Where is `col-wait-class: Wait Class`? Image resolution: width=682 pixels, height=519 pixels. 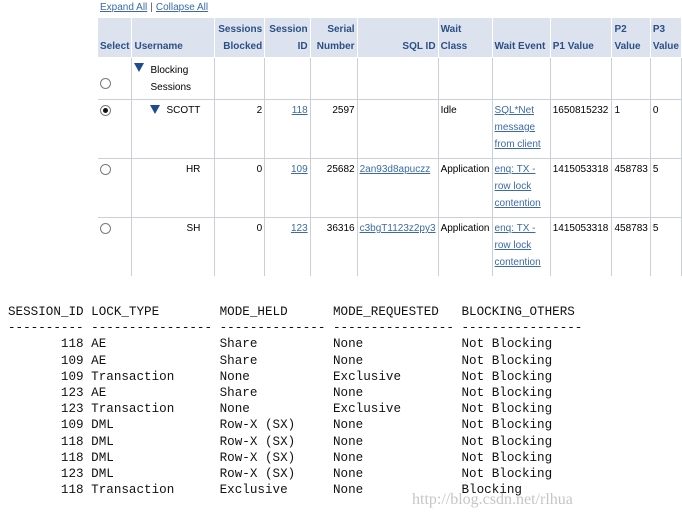
col-wait-class: Wait Class is located at coordinates (465, 38).